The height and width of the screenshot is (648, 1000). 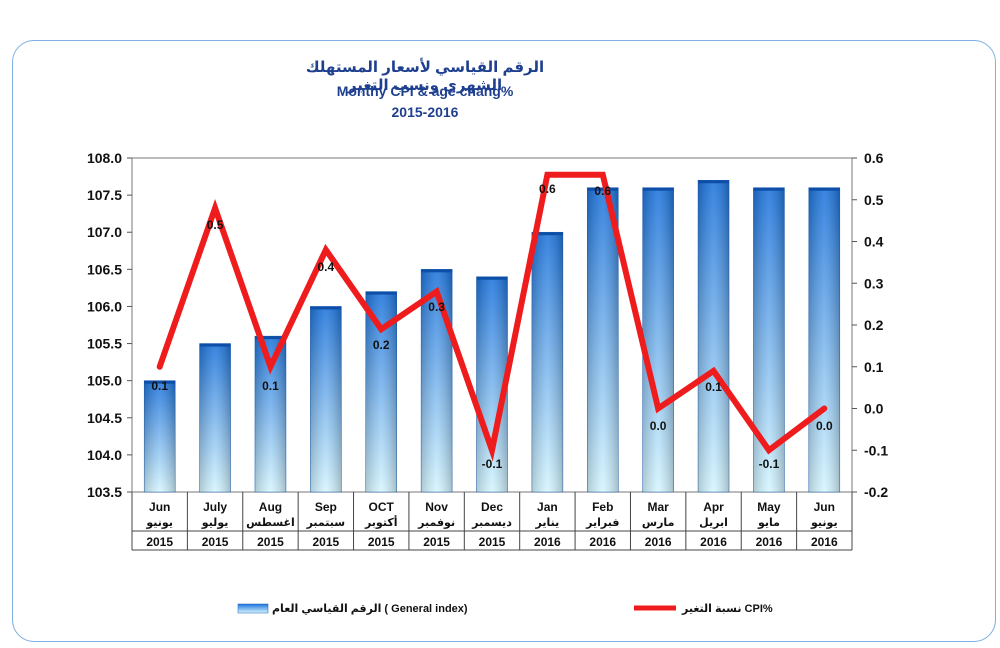 I want to click on cpi-data-label: 0.4, so click(x=326, y=267).